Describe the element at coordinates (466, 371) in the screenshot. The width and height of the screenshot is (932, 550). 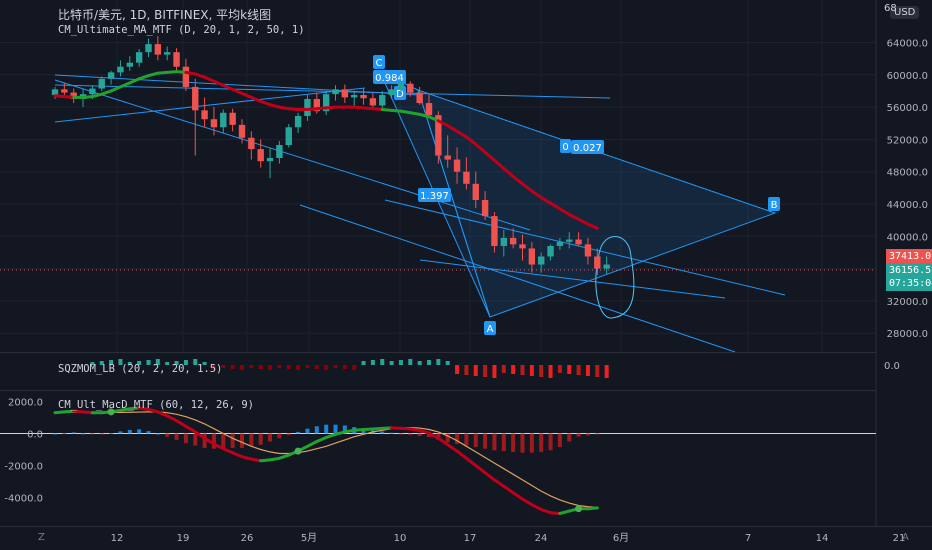
I see `squeeze-momentum-pane: 0.0` at that location.